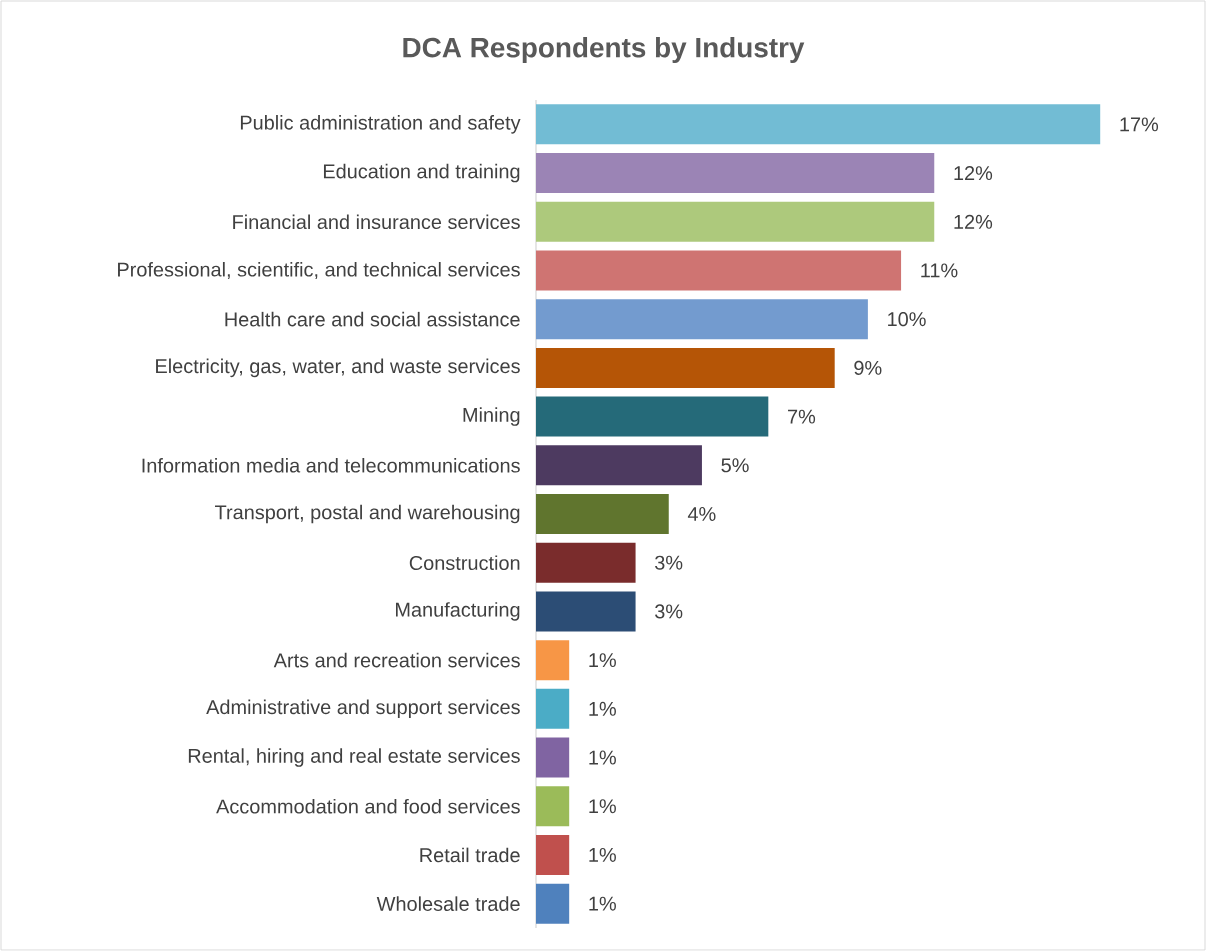  Describe the element at coordinates (735, 465) in the screenshot. I see `data-label: 5%` at that location.